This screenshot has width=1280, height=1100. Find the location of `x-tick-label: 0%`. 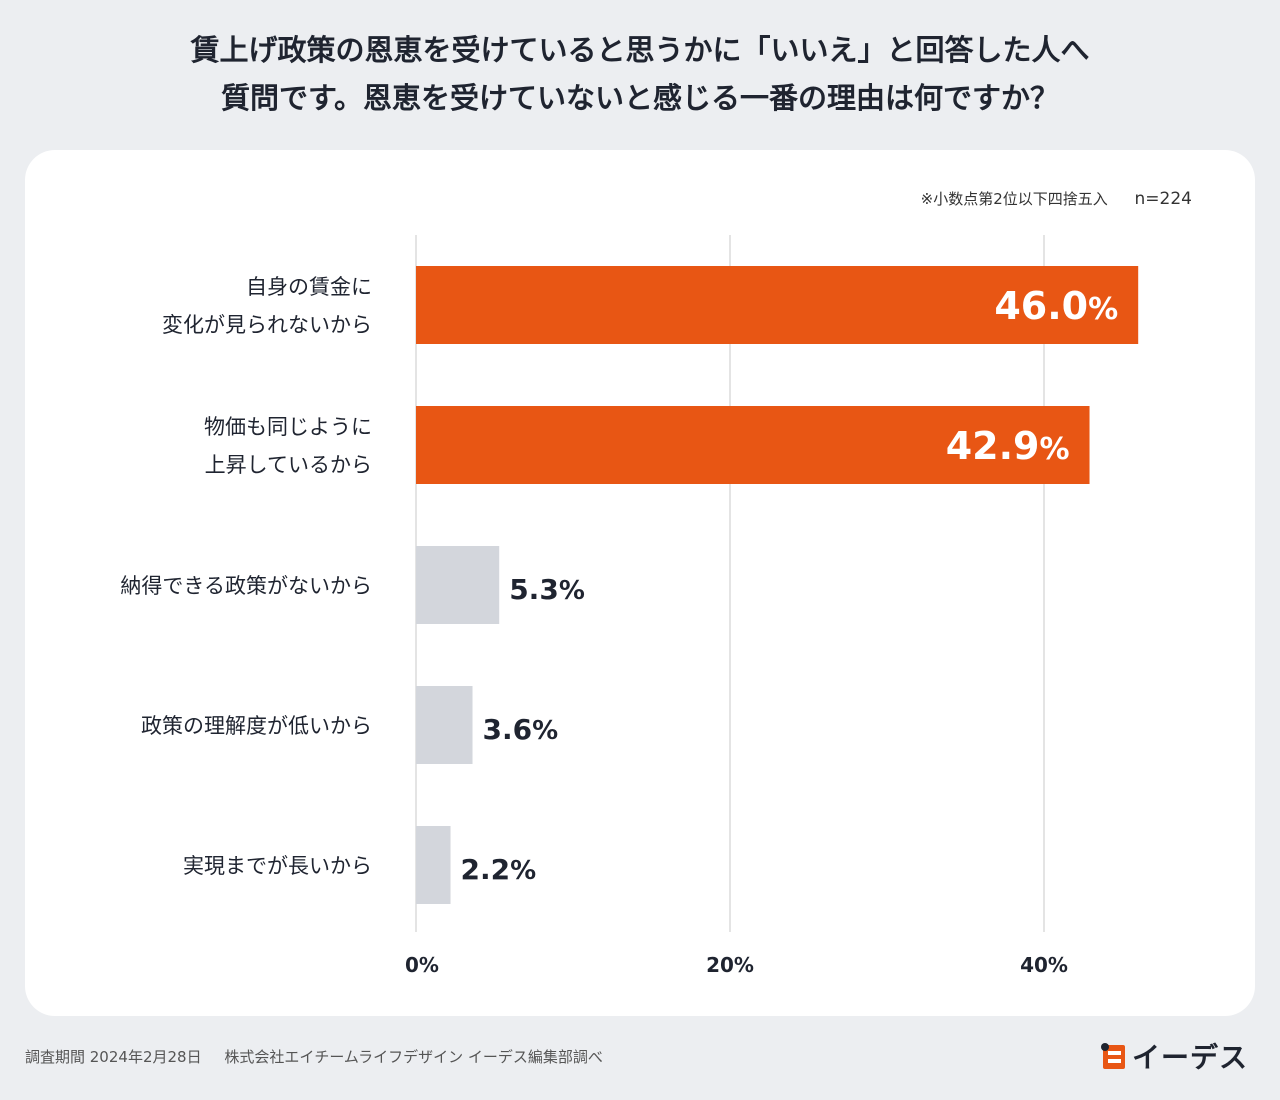

x-tick-label: 0% is located at coordinates (422, 965).